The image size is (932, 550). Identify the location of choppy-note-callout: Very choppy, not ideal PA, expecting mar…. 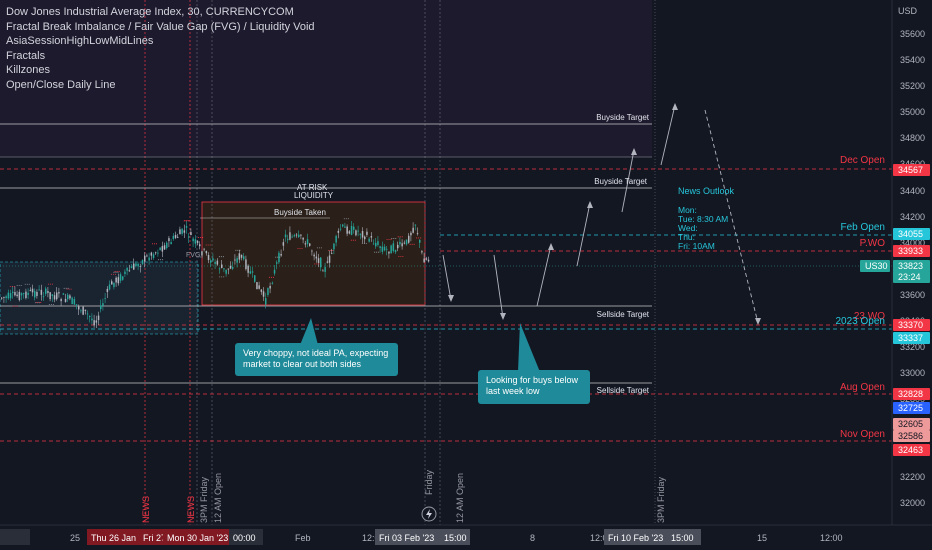
(316, 359).